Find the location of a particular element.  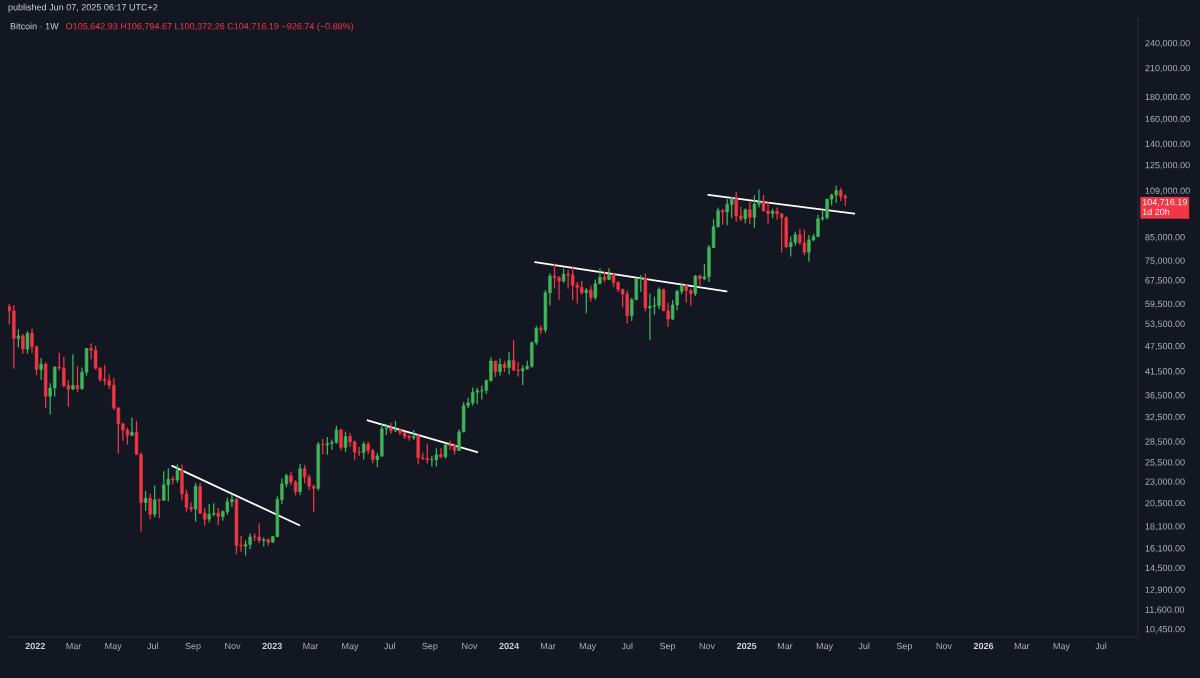

x-tick-label: 2024 is located at coordinates (509, 646).